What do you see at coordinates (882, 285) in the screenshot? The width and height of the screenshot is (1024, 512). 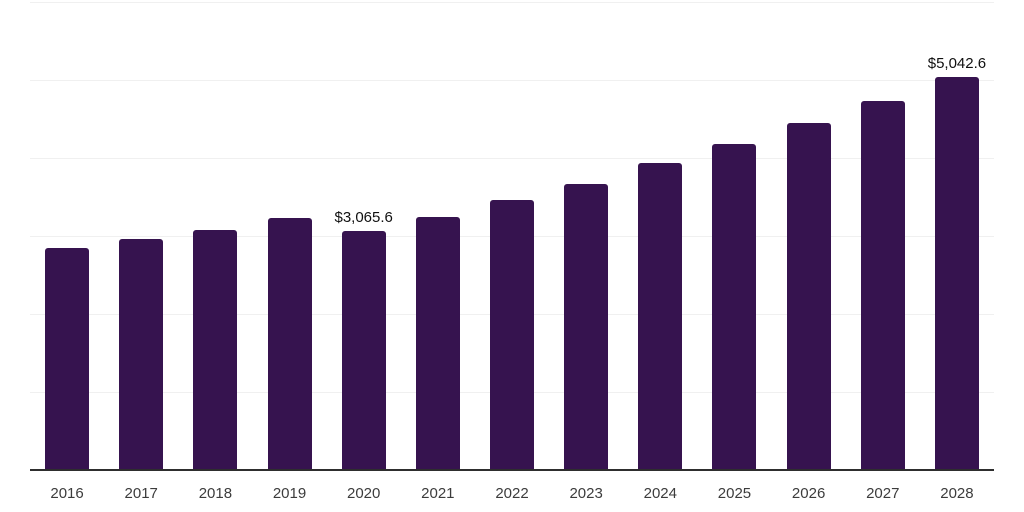 I see `bar-2027` at bounding box center [882, 285].